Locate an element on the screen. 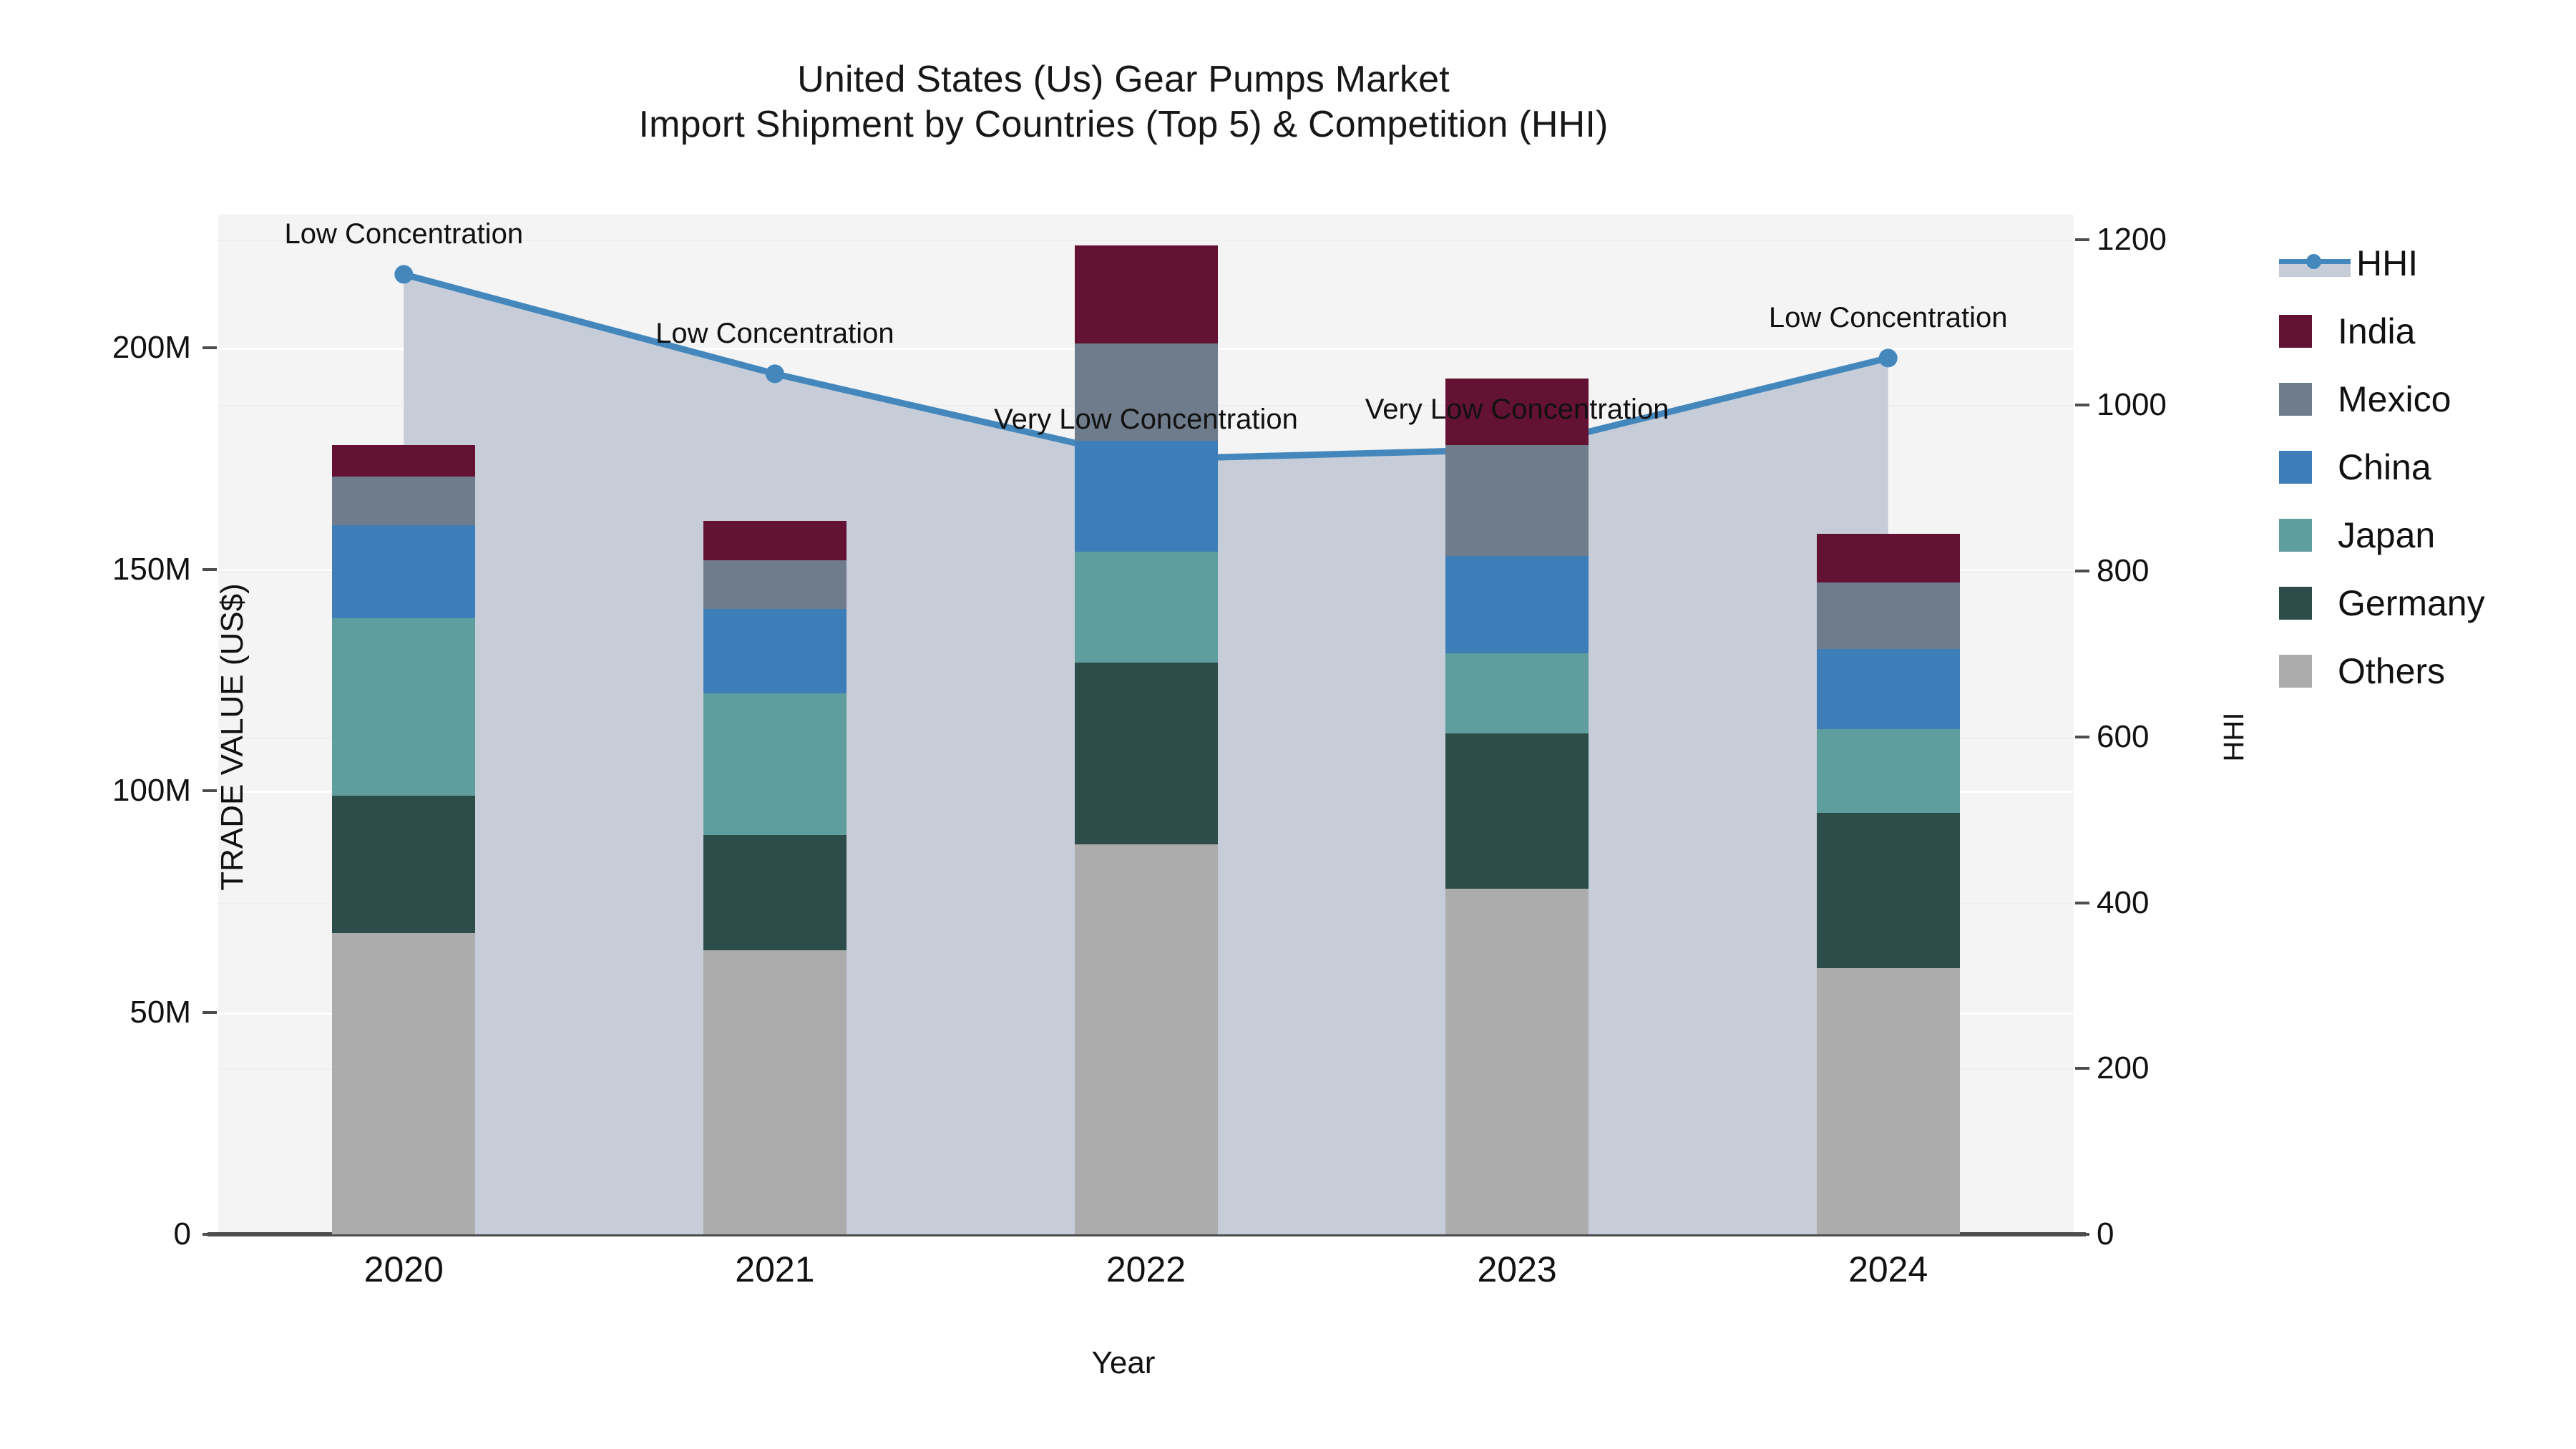  bar-segment-china-2023 is located at coordinates (1517, 605).